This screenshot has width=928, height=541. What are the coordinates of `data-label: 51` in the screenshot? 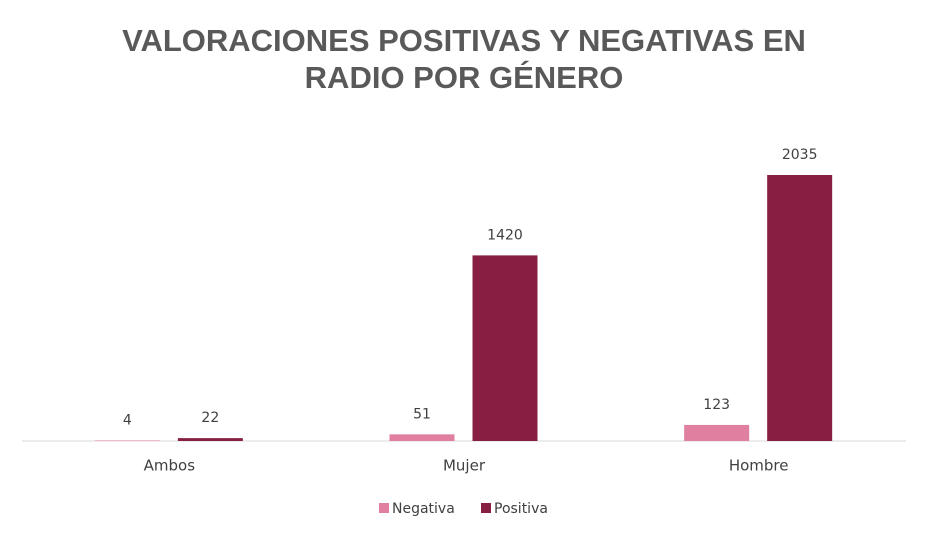 It's located at (422, 414).